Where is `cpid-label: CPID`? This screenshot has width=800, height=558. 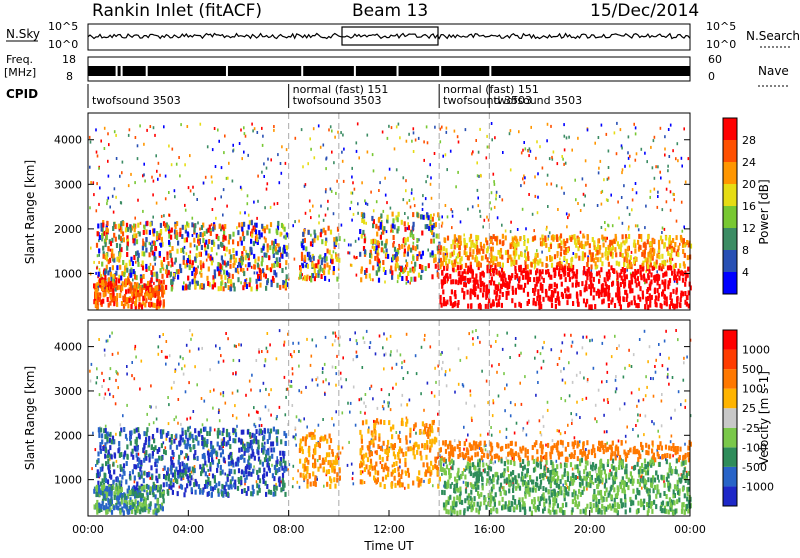
cpid-label: CPID is located at coordinates (22, 94).